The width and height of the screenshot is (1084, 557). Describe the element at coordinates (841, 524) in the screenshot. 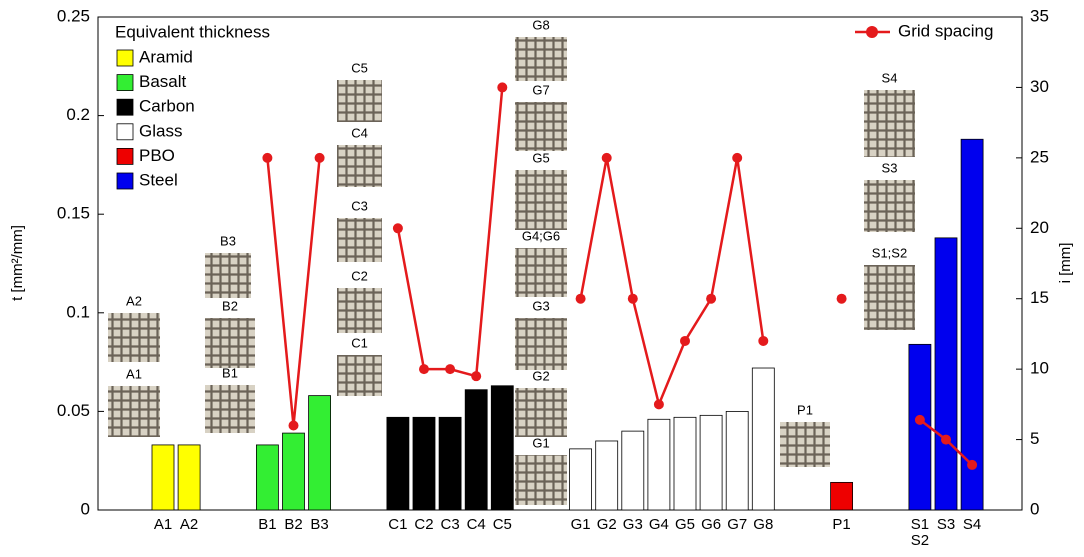

I see `x-tick-label: P1` at that location.